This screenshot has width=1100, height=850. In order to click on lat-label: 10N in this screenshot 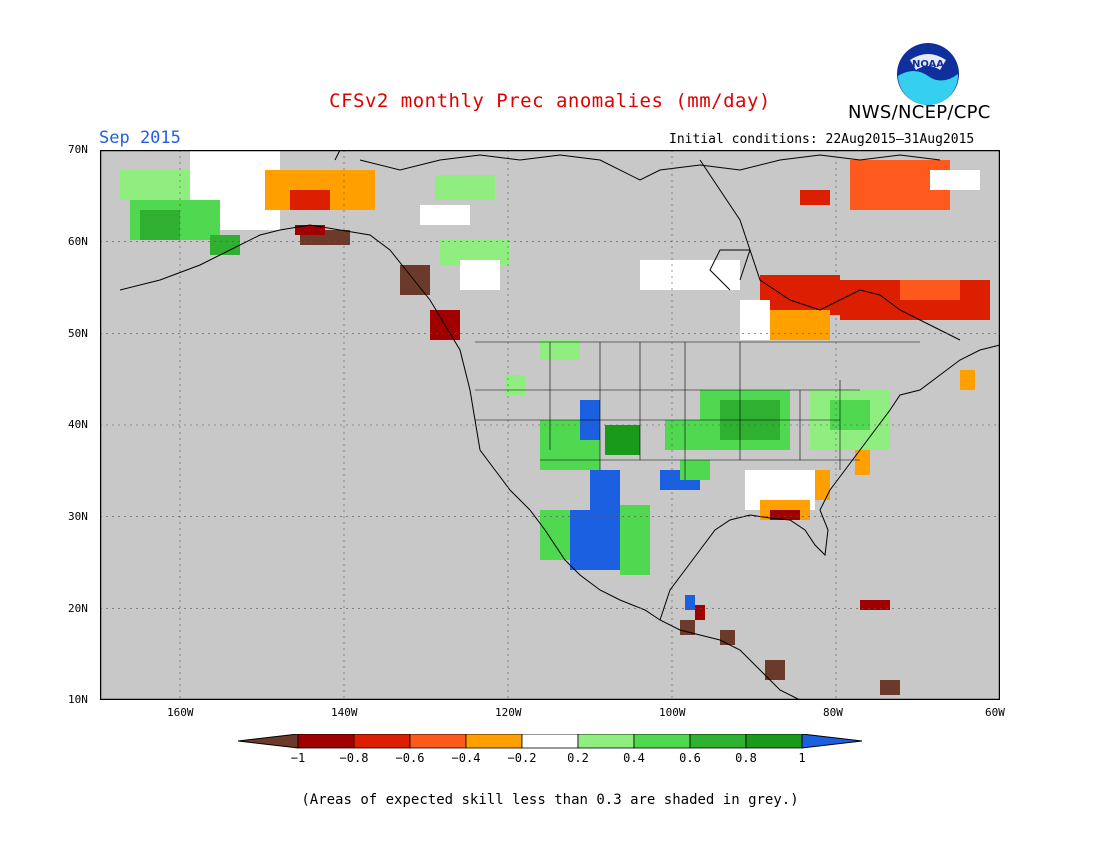, I will do `click(78, 699)`.